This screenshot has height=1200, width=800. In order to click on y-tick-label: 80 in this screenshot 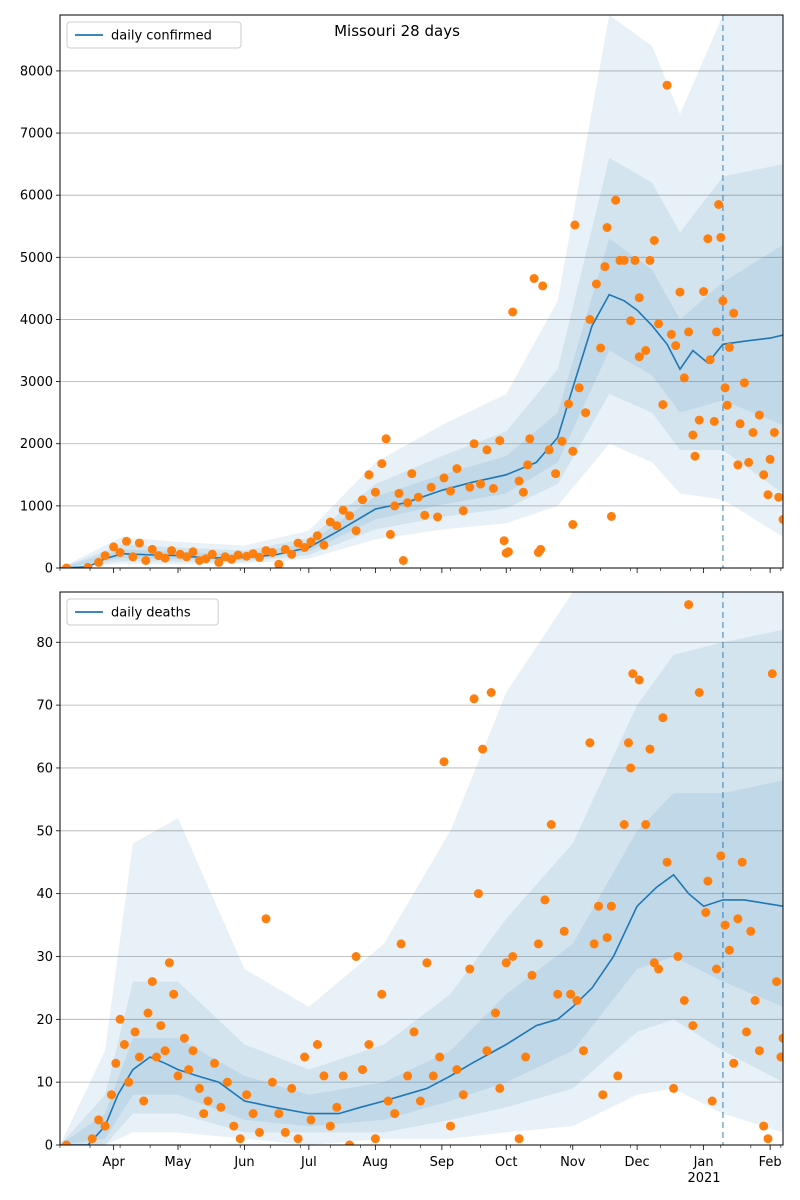, I will do `click(44, 643)`.